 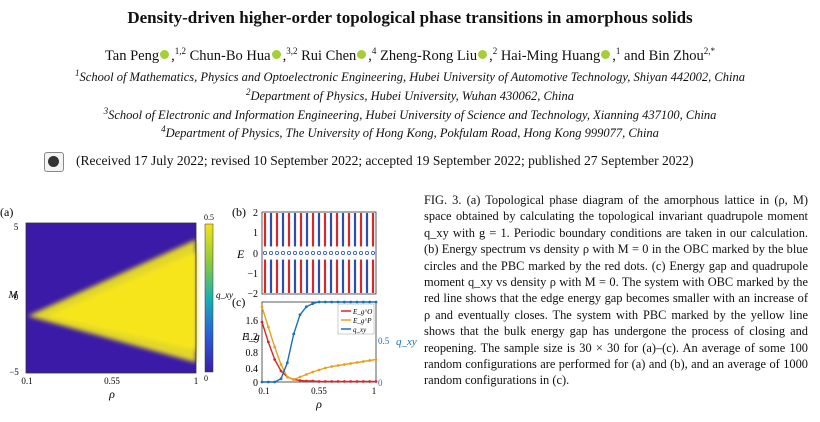 What do you see at coordinates (406, 342) in the screenshot?
I see `y2-axis-label: q_xy` at bounding box center [406, 342].